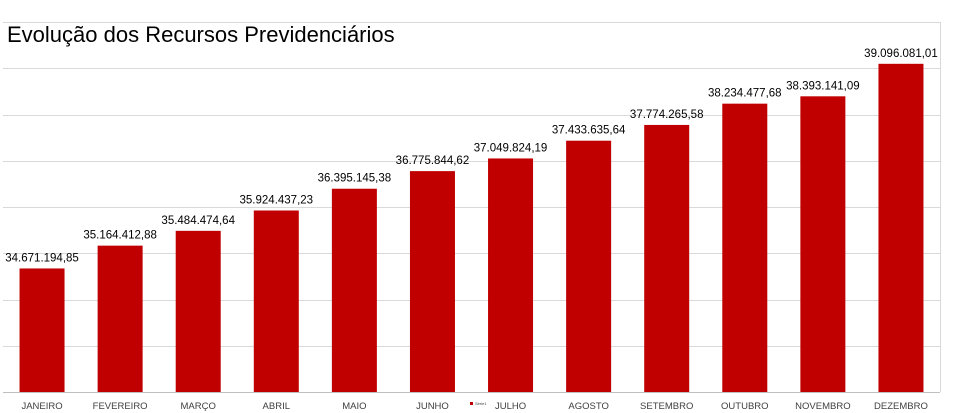 This screenshot has width=957, height=413. I want to click on data-label: 35.924.437,23, so click(277, 200).